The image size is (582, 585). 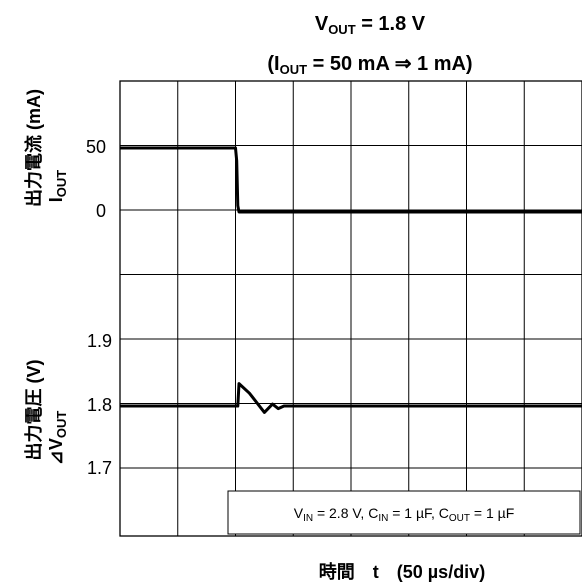 What do you see at coordinates (57, 186) in the screenshot?
I see `svg-text: IOUT` at bounding box center [57, 186].